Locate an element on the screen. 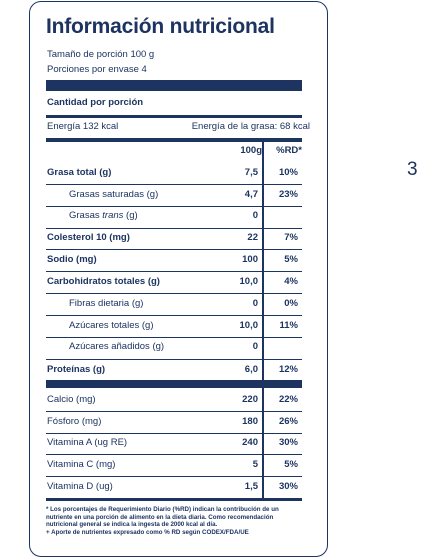 The image size is (432, 560). thick-divider-top is located at coordinates (174, 85).